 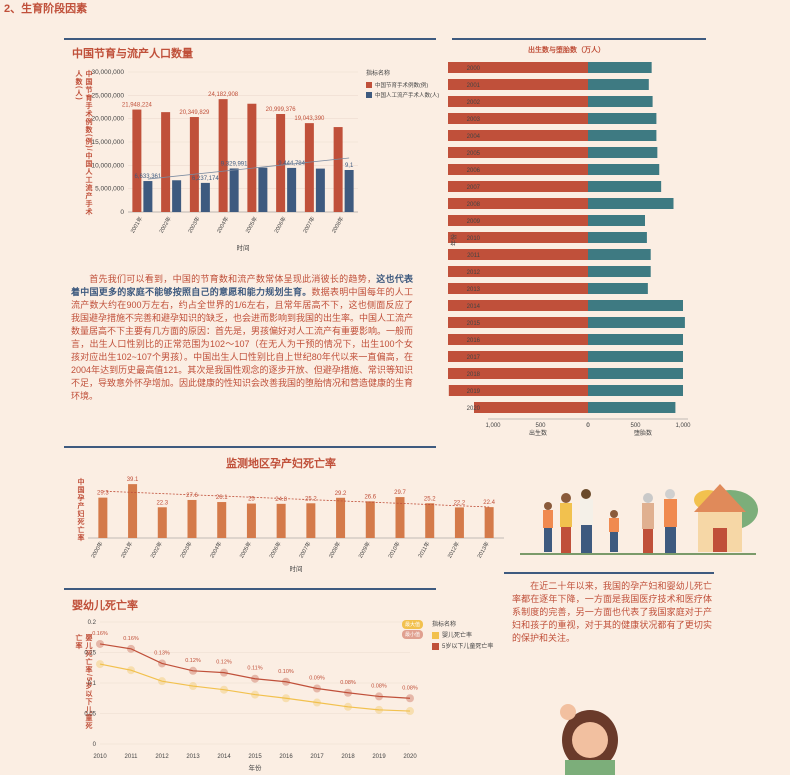 What do you see at coordinates (275, 550) in the screenshot?
I see `chart3-xtick-label: 2006年` at bounding box center [275, 550].